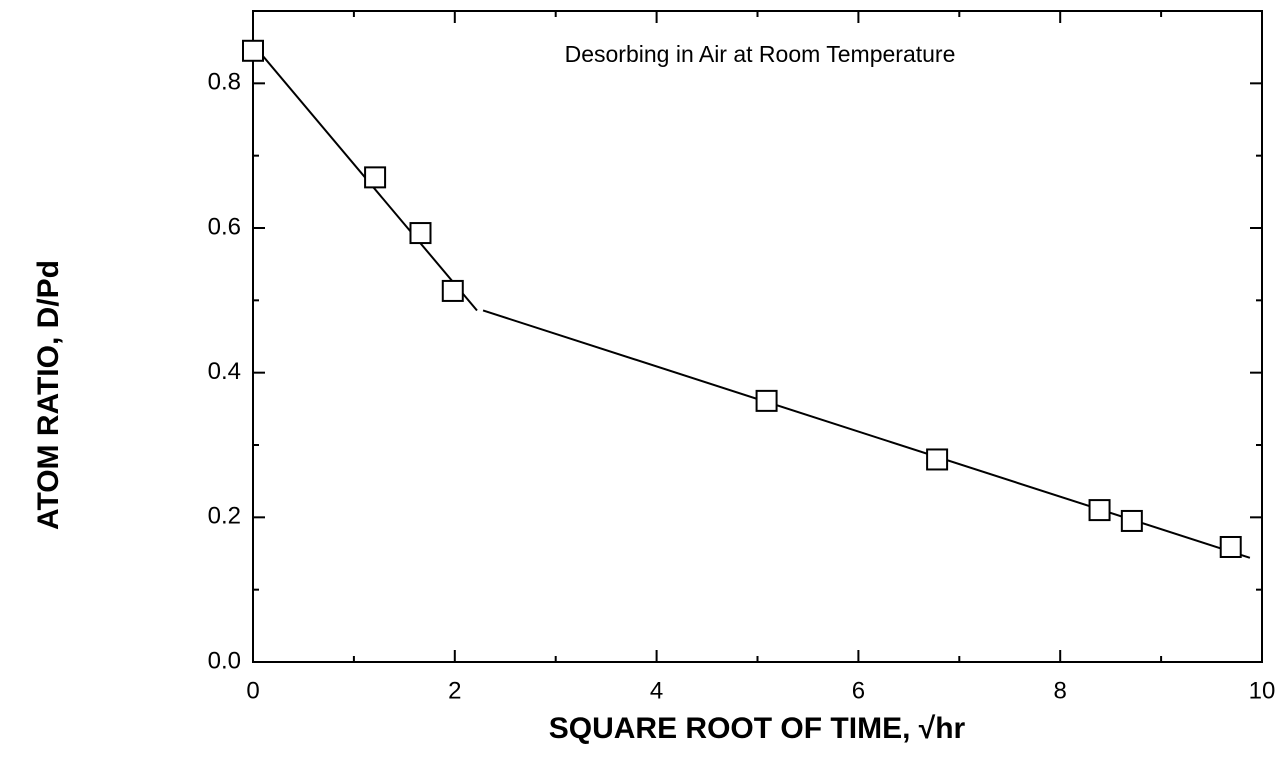 The width and height of the screenshot is (1287, 759). I want to click on y-tick-label: 0.4, so click(224, 371).